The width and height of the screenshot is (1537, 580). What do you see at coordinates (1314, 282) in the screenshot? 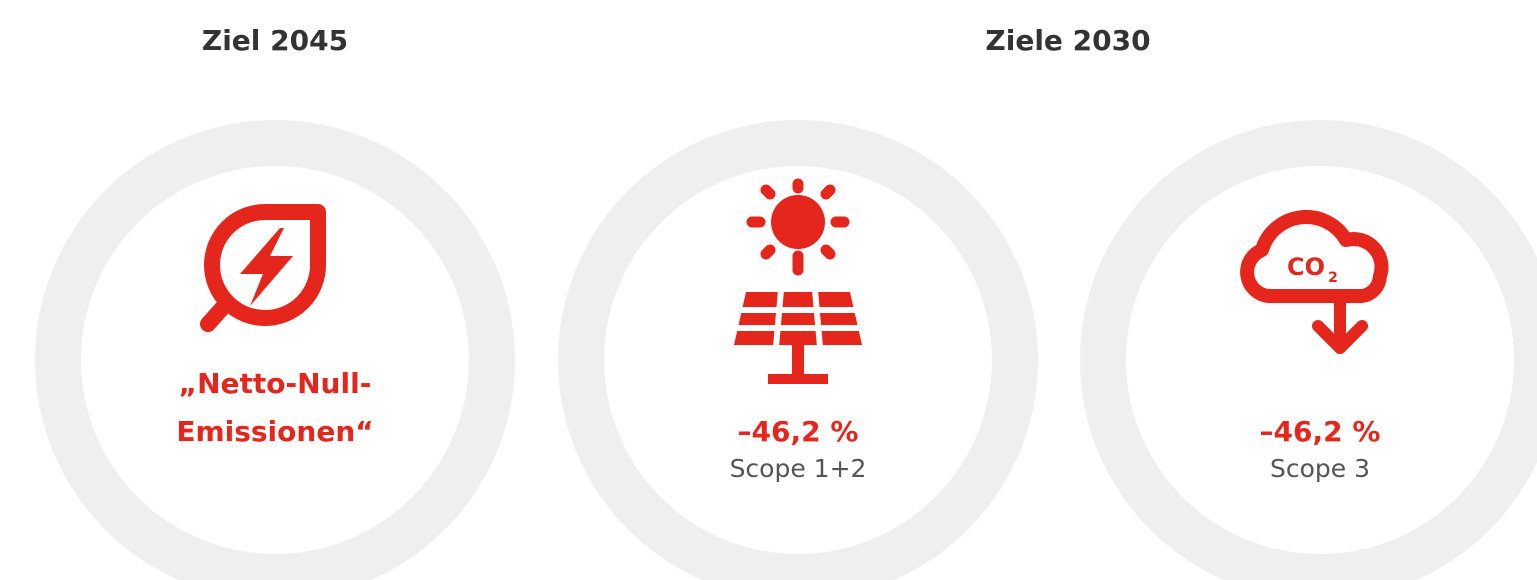
I see `co2-cloud-icon: CO 2` at bounding box center [1314, 282].